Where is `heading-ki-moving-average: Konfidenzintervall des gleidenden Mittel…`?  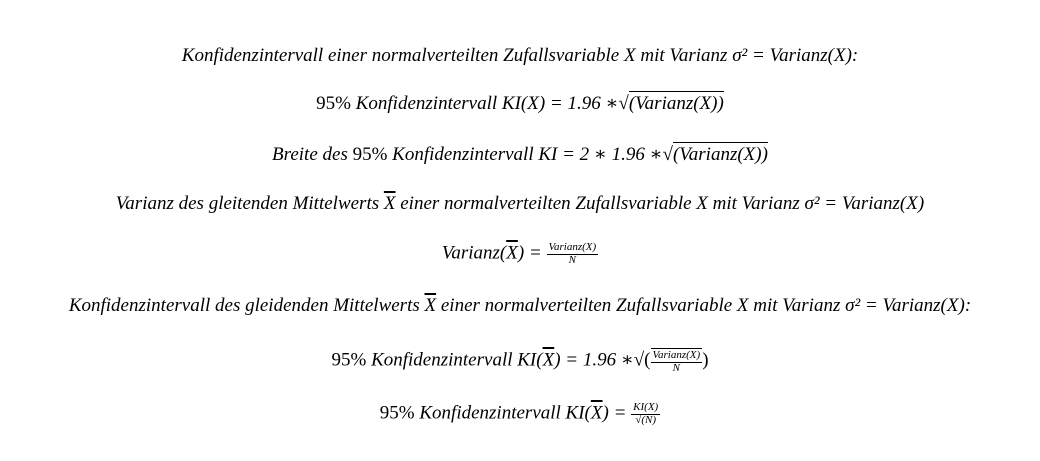 heading-ki-moving-average: Konfidenzintervall des gleidenden Mittel… is located at coordinates (520, 305).